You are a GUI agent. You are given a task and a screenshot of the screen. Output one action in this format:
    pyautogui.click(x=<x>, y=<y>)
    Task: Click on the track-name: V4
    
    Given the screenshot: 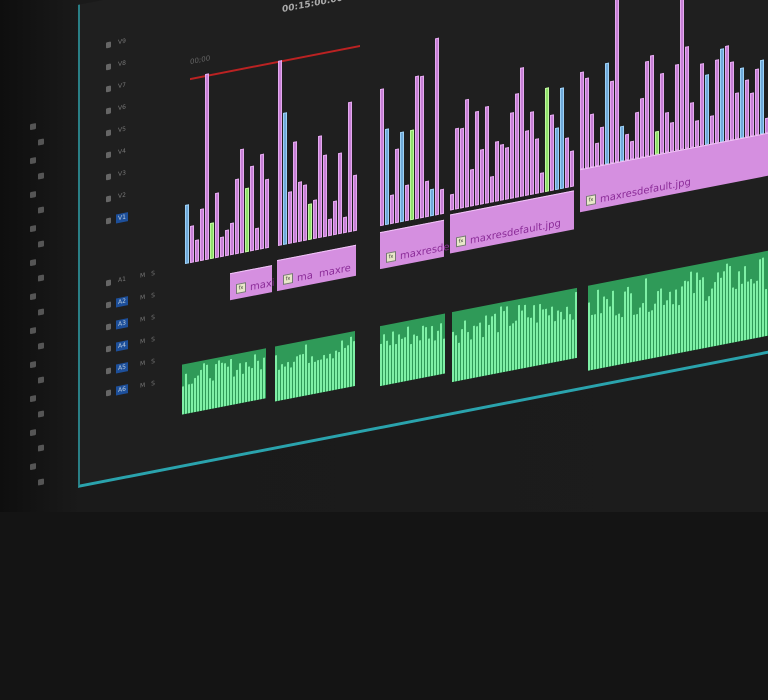 What is the action you would take?
    pyautogui.click(x=122, y=152)
    